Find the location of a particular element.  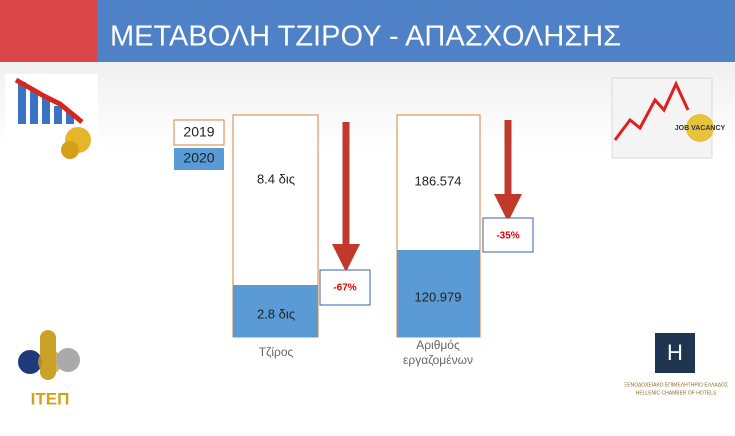

change-label: -67% is located at coordinates (344, 288).